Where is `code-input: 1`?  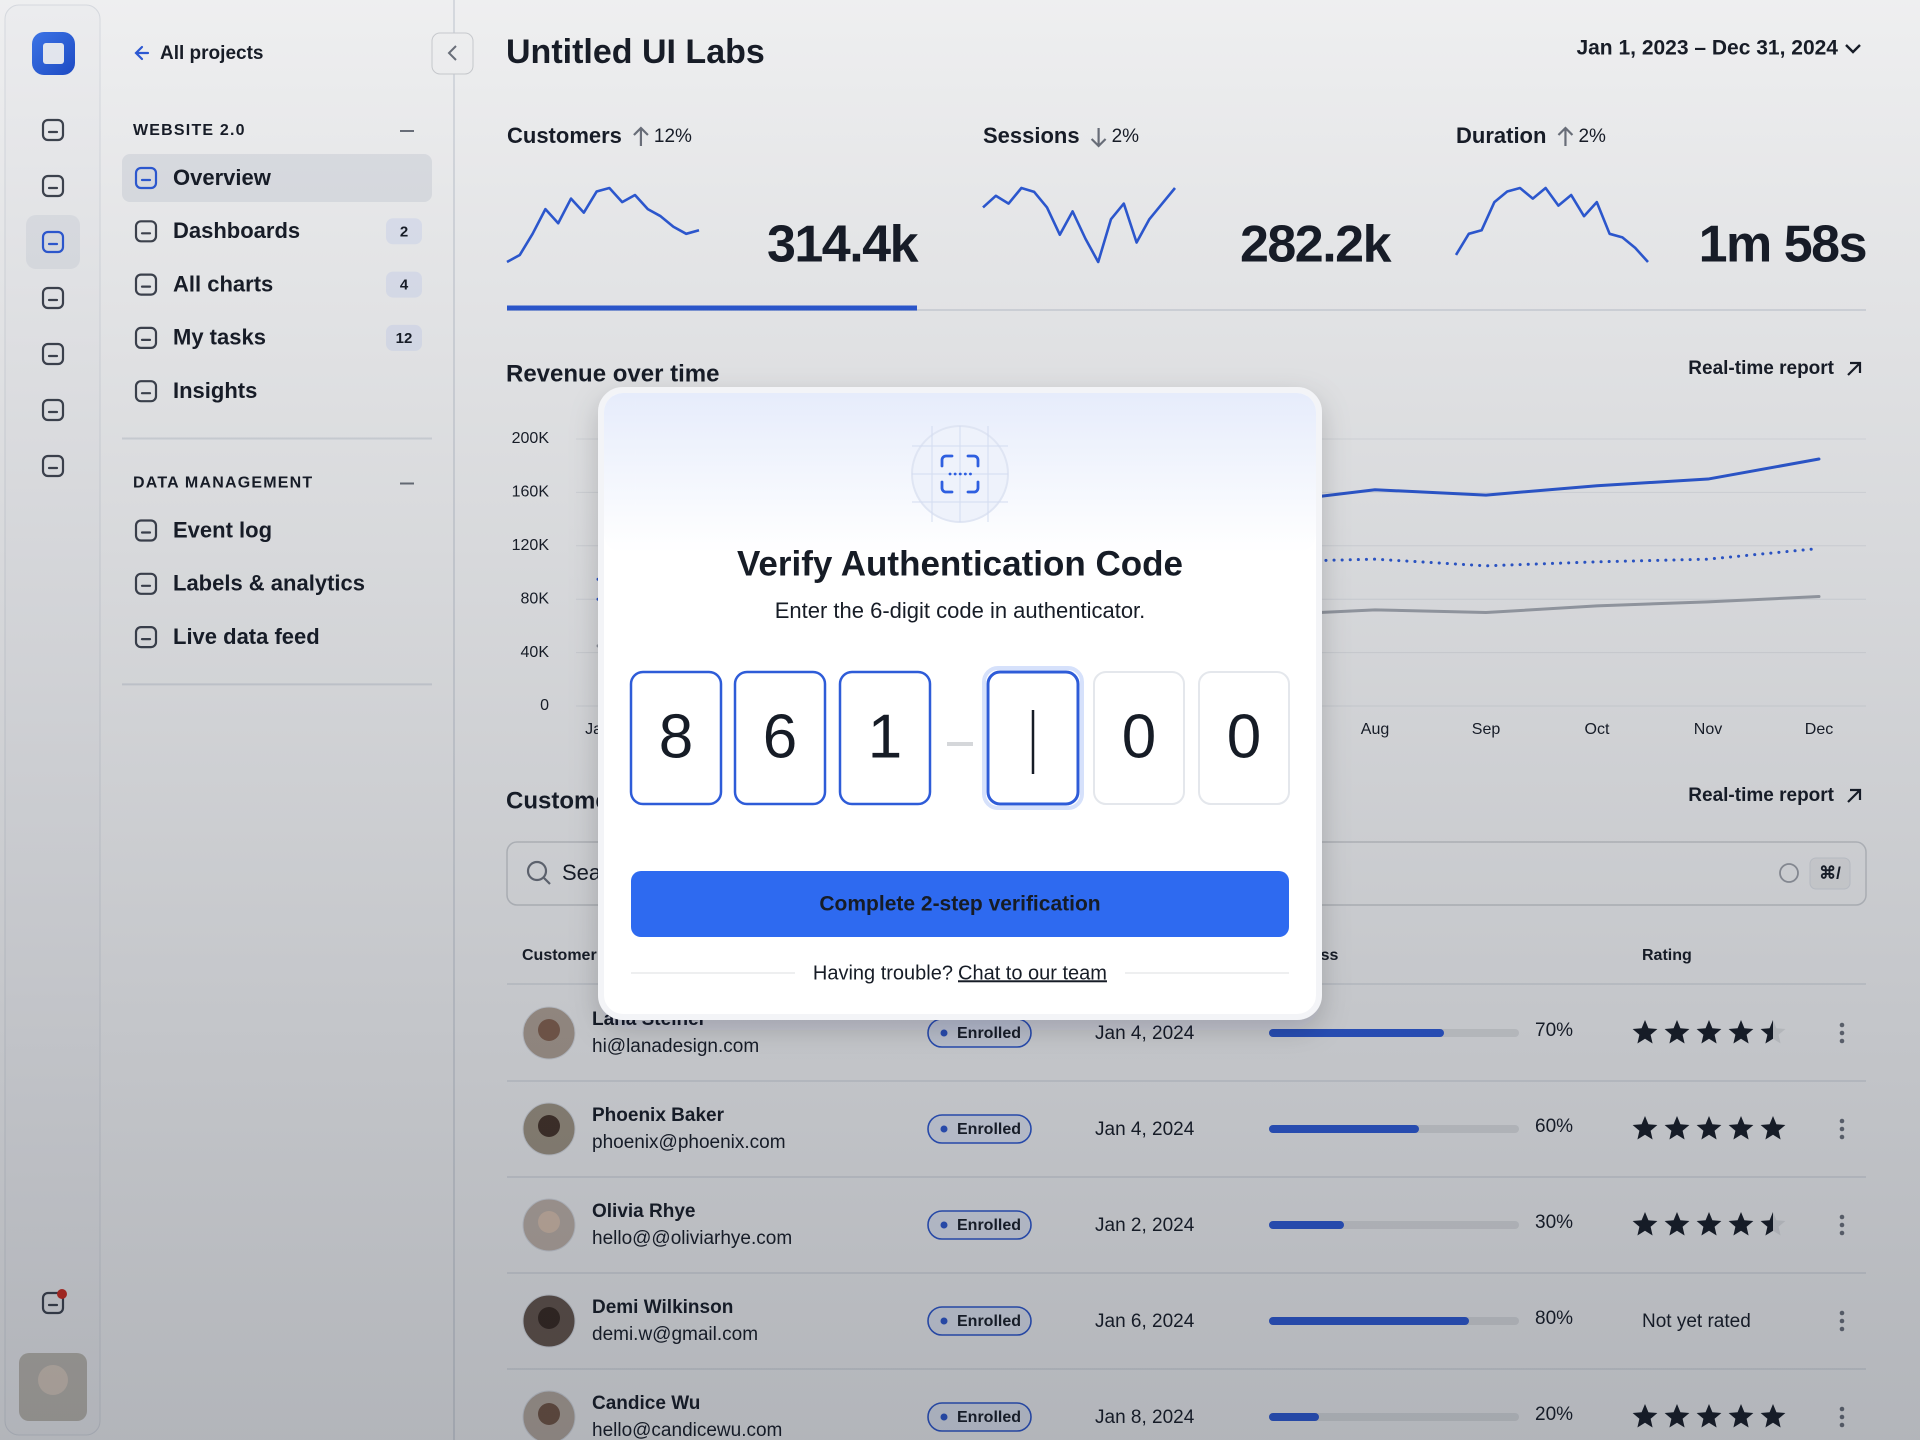 code-input: 1 is located at coordinates (885, 738).